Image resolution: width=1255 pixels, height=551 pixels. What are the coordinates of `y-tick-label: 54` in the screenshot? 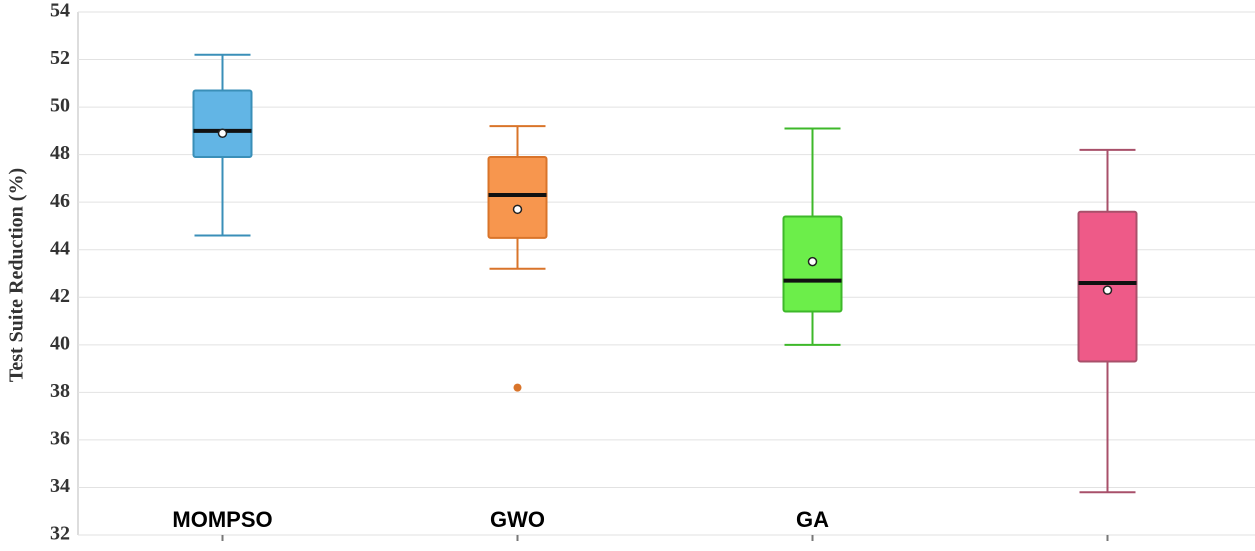 It's located at (60, 11).